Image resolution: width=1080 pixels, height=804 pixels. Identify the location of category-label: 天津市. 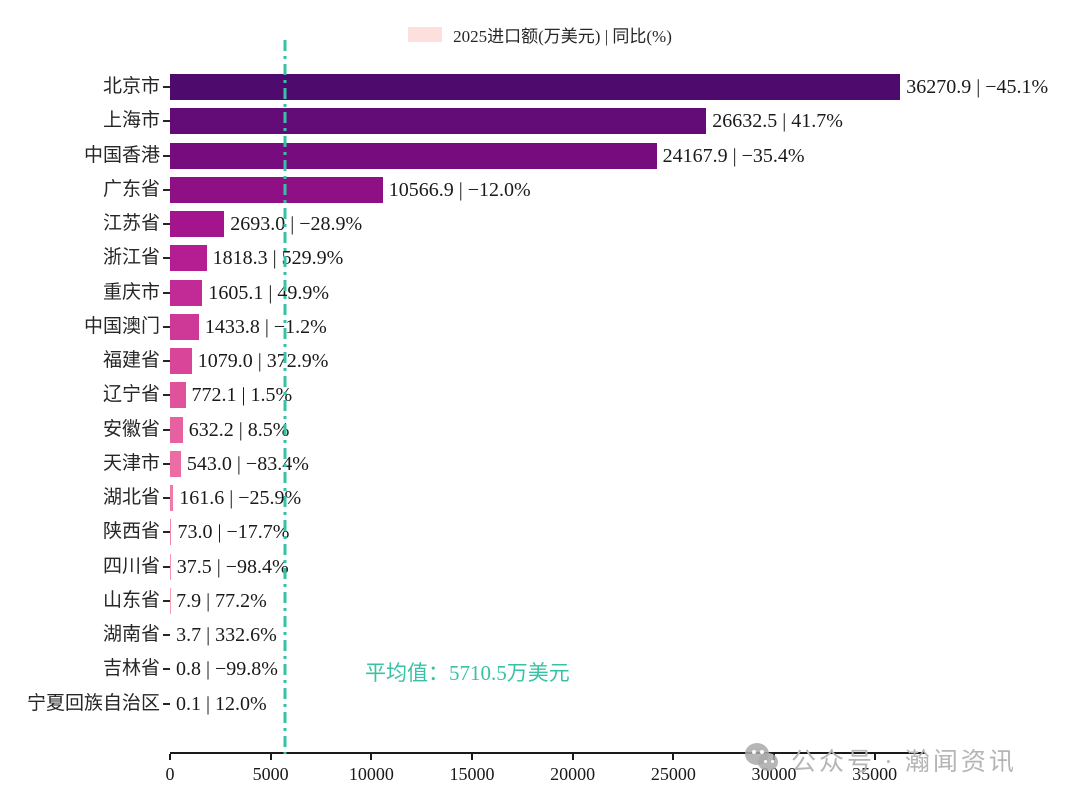
(131, 463).